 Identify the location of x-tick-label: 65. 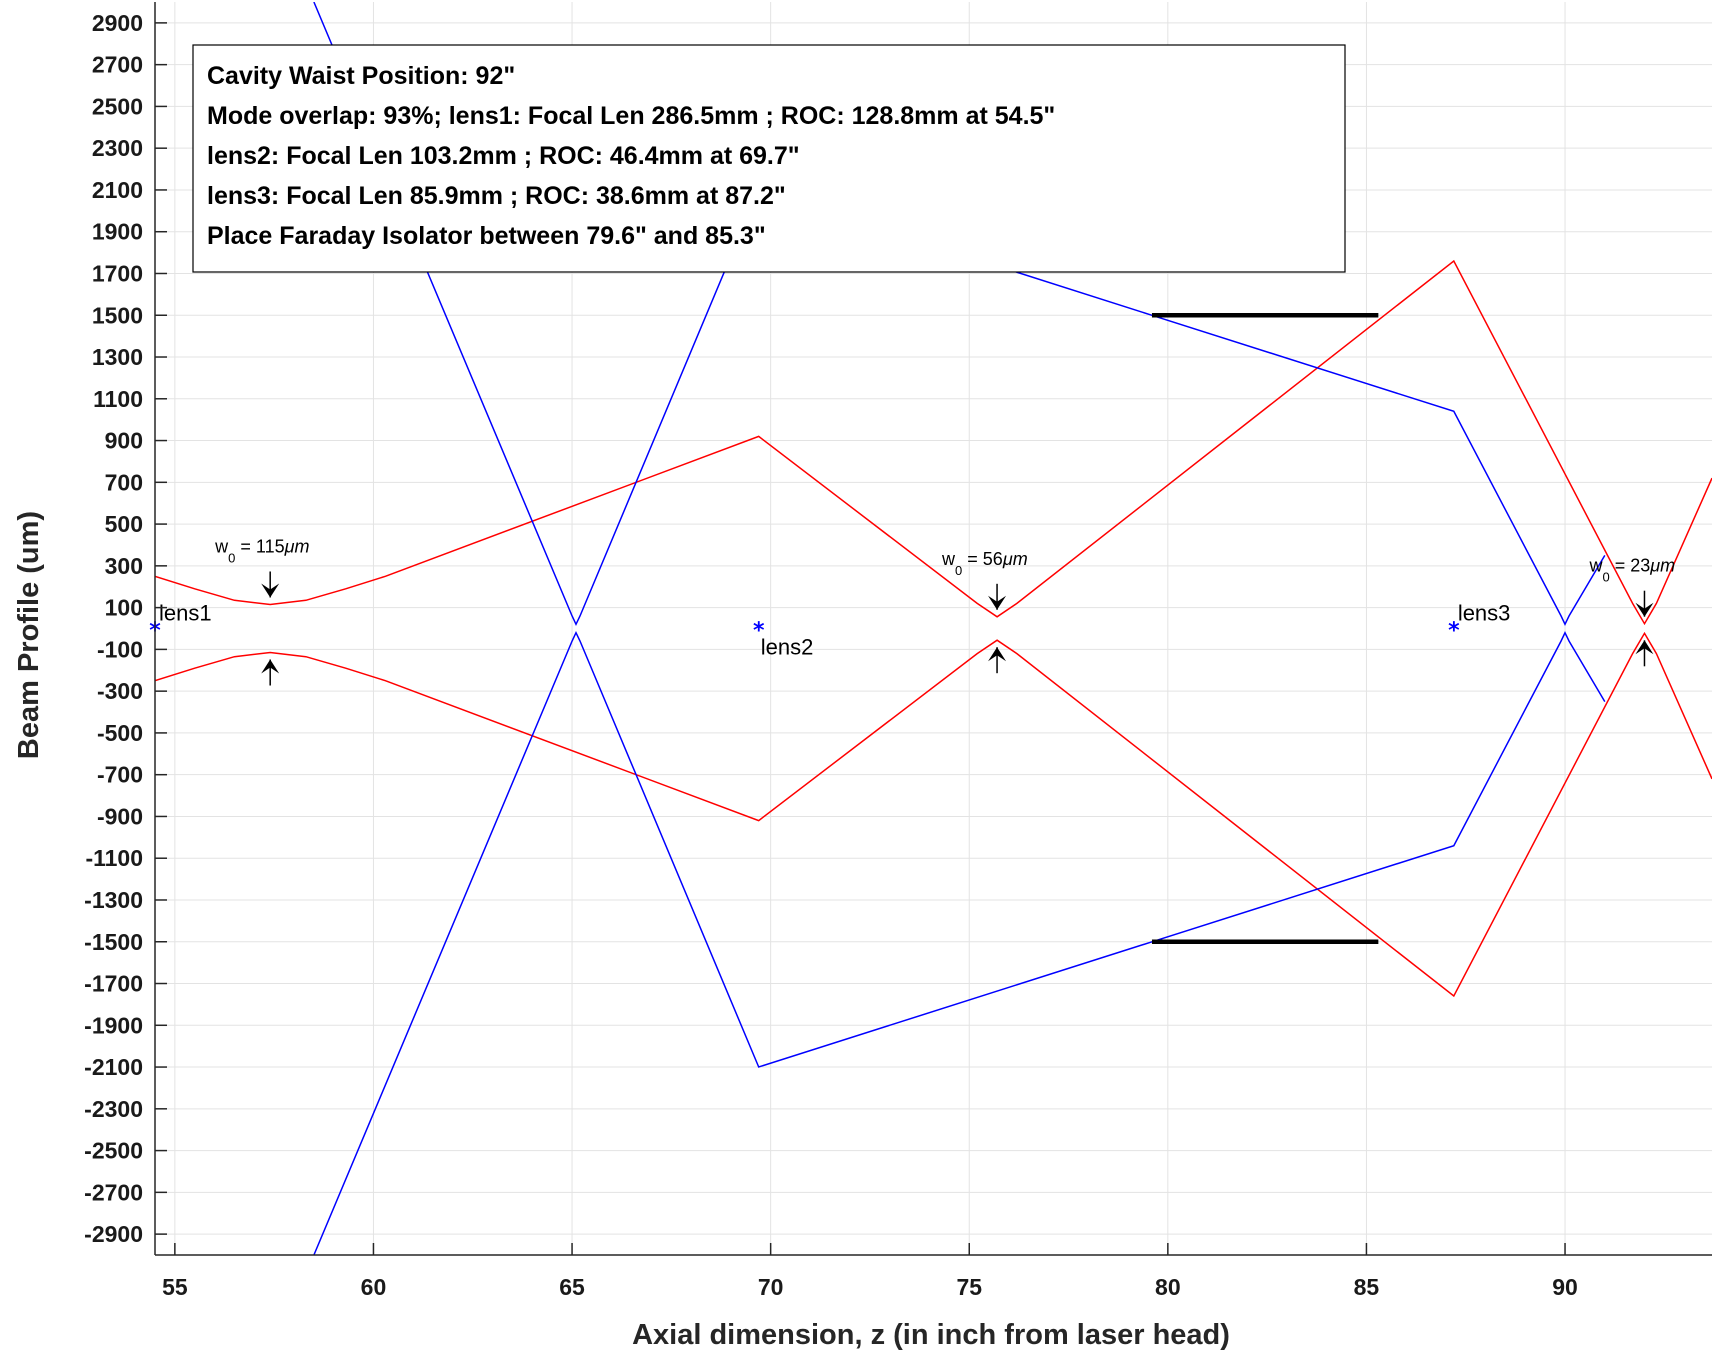
(572, 1287).